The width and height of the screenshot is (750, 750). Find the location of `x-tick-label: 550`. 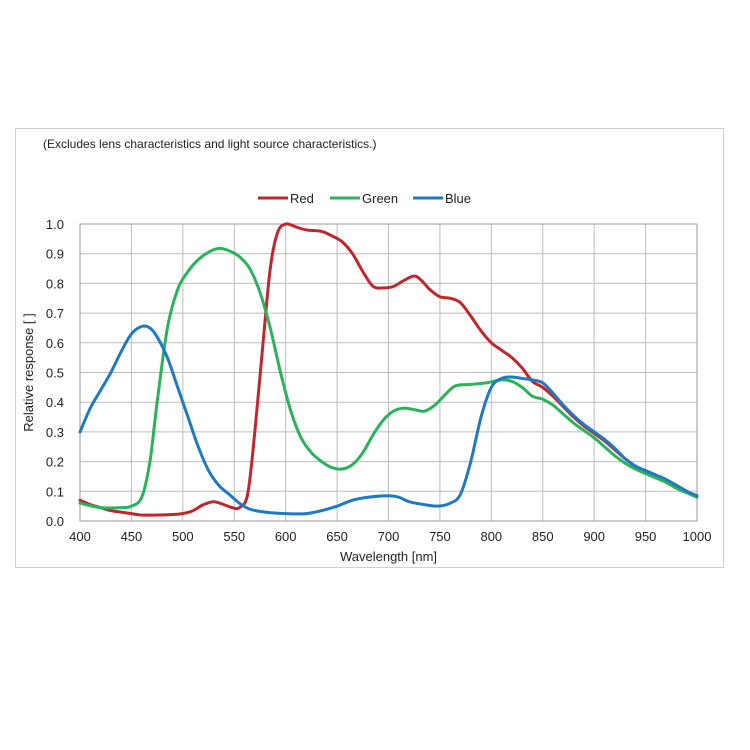

x-tick-label: 550 is located at coordinates (234, 536).